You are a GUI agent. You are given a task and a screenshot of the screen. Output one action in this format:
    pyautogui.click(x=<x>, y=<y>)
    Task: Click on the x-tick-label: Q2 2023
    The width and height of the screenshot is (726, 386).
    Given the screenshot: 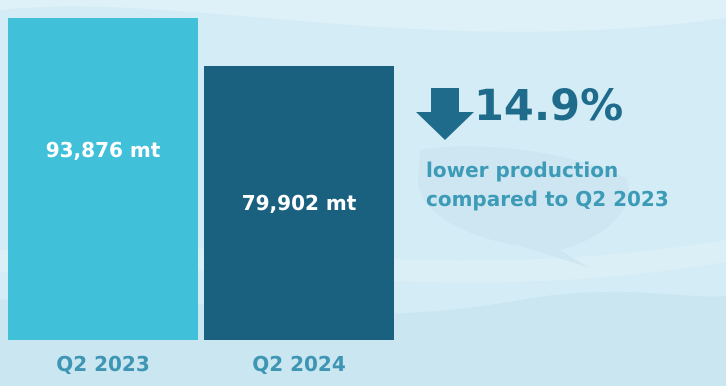 What is the action you would take?
    pyautogui.click(x=103, y=364)
    